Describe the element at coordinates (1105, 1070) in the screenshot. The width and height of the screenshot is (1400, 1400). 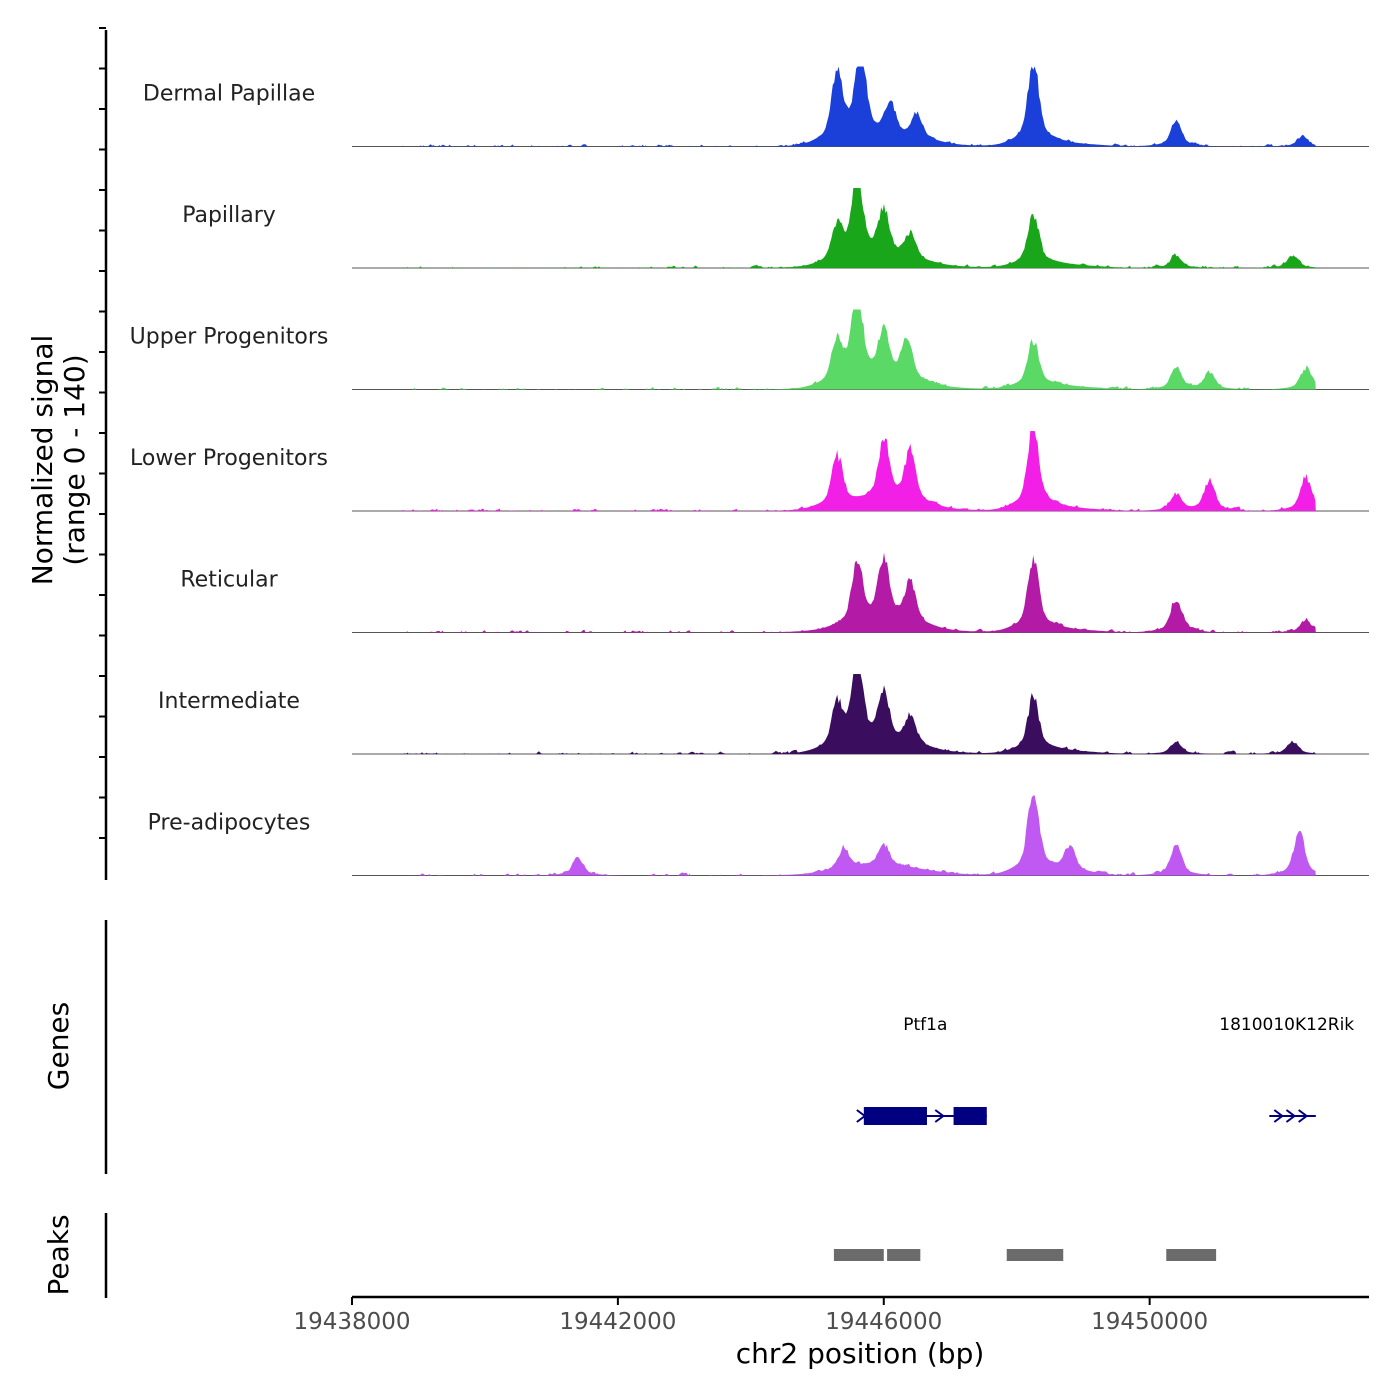
I see `gene-track: Ptf1a 1810010K12Rik` at that location.